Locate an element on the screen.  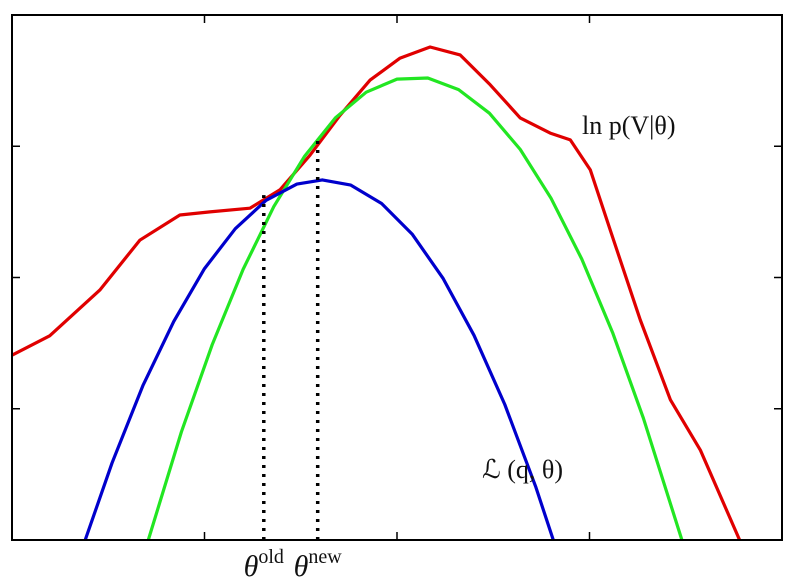
marker-superscript: old is located at coordinates (271, 557).